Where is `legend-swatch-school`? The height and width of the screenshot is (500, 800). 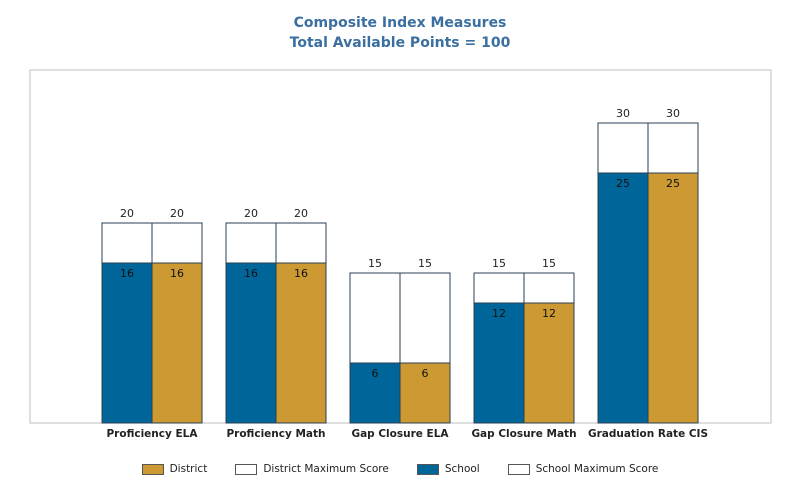 legend-swatch-school is located at coordinates (427, 469).